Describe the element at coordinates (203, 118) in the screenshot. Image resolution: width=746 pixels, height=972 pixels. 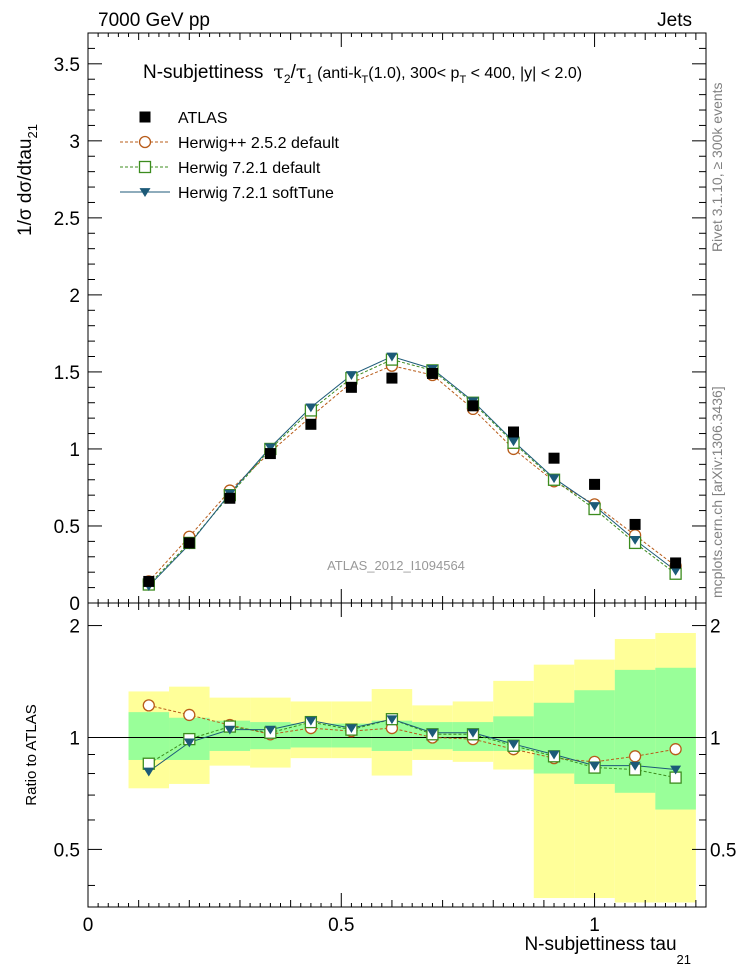
I see `legend-label-0: ATLAS` at that location.